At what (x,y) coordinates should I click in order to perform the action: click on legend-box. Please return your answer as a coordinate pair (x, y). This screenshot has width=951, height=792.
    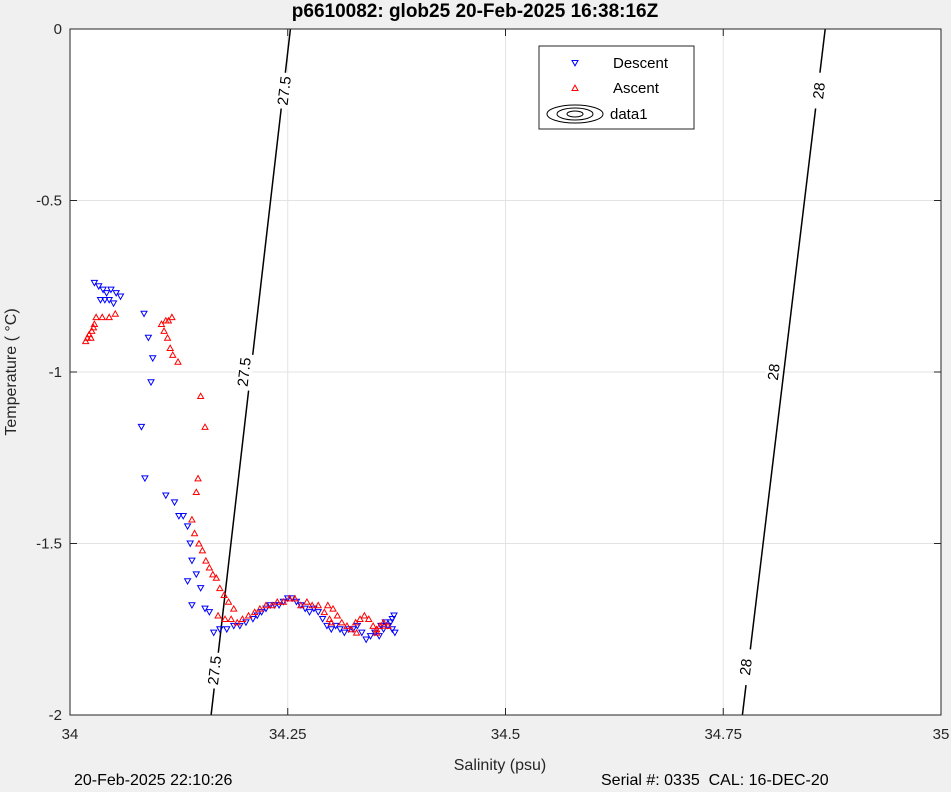
    Looking at the image, I should click on (616, 87).